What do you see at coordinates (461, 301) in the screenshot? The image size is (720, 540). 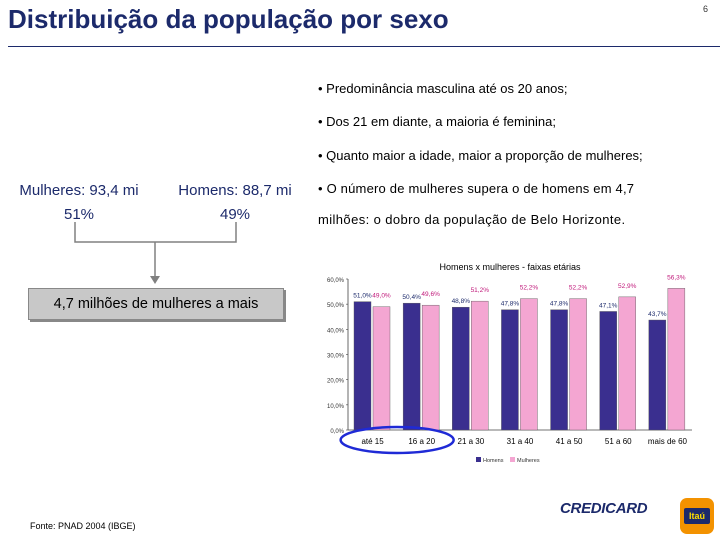 I see `data-label: 48,8%` at bounding box center [461, 301].